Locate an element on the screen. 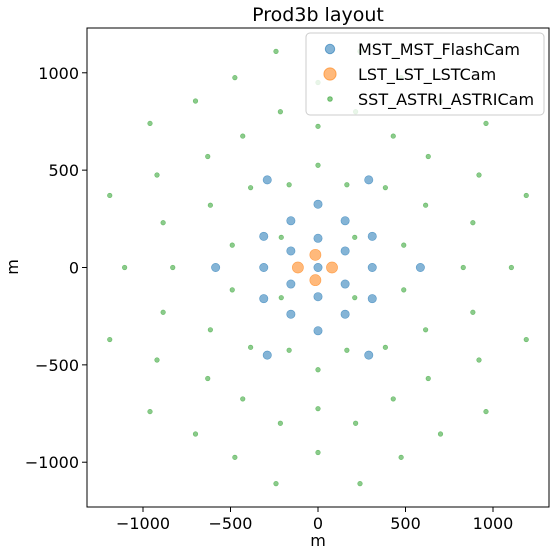  x-tick-label: 1000 is located at coordinates (493, 523).